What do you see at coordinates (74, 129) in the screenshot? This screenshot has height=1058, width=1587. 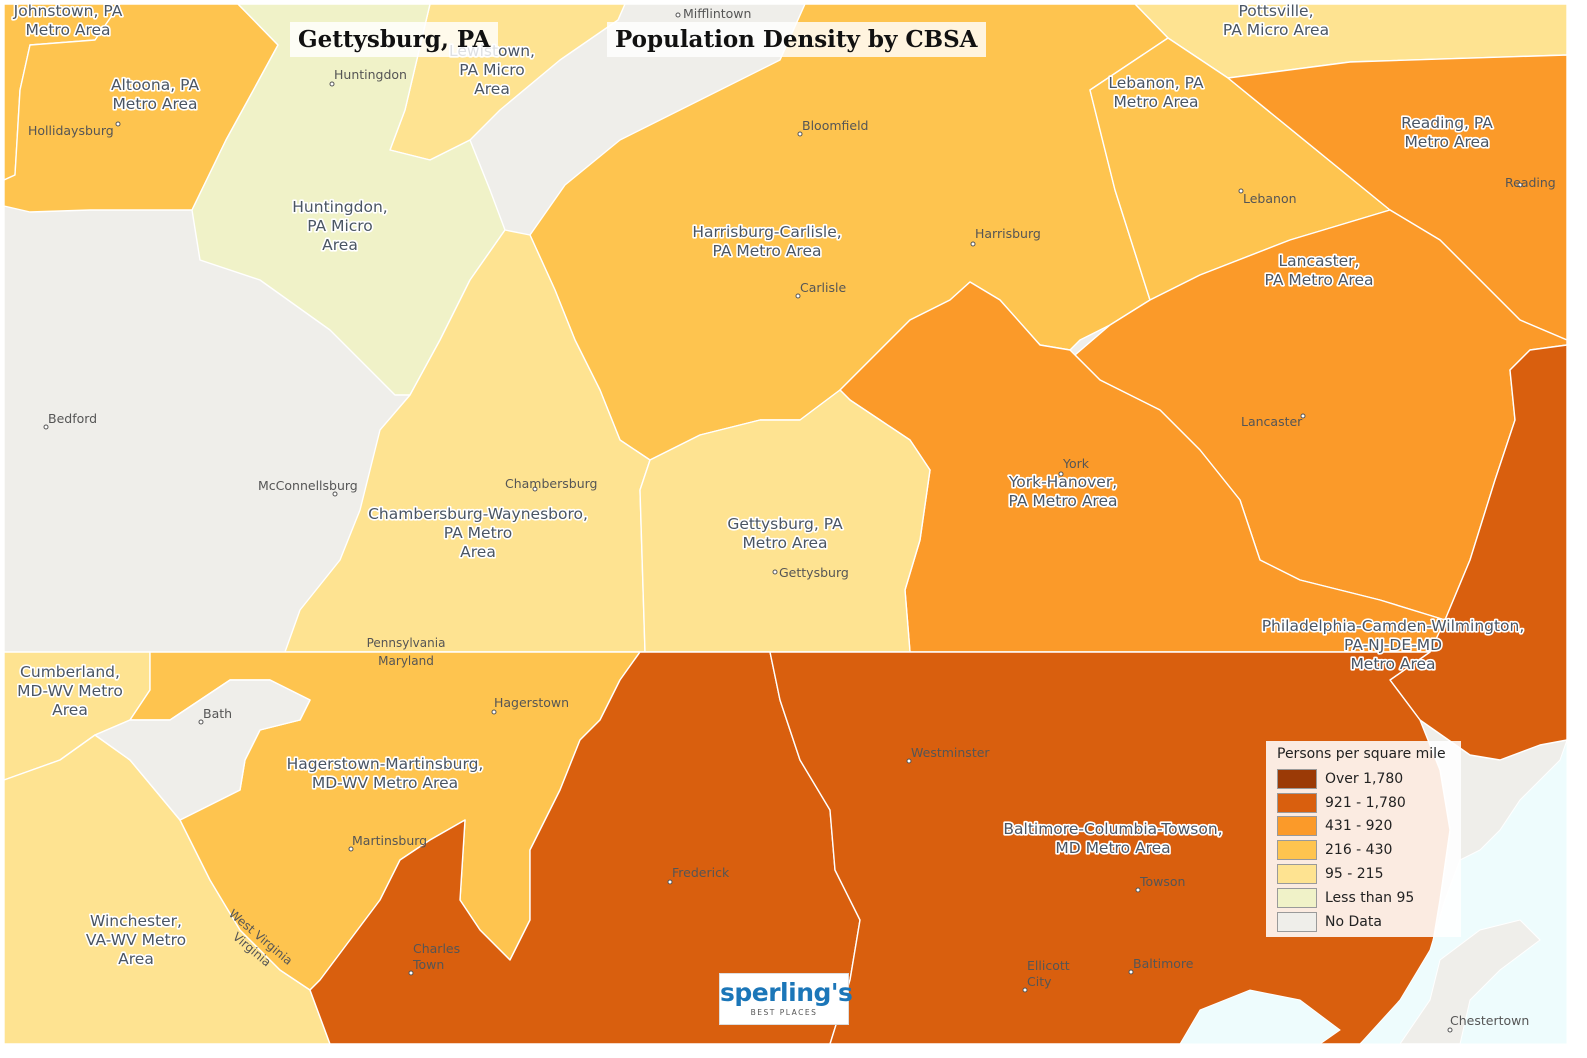 I see `city-hollidaysburg: Hollidaysburg` at bounding box center [74, 129].